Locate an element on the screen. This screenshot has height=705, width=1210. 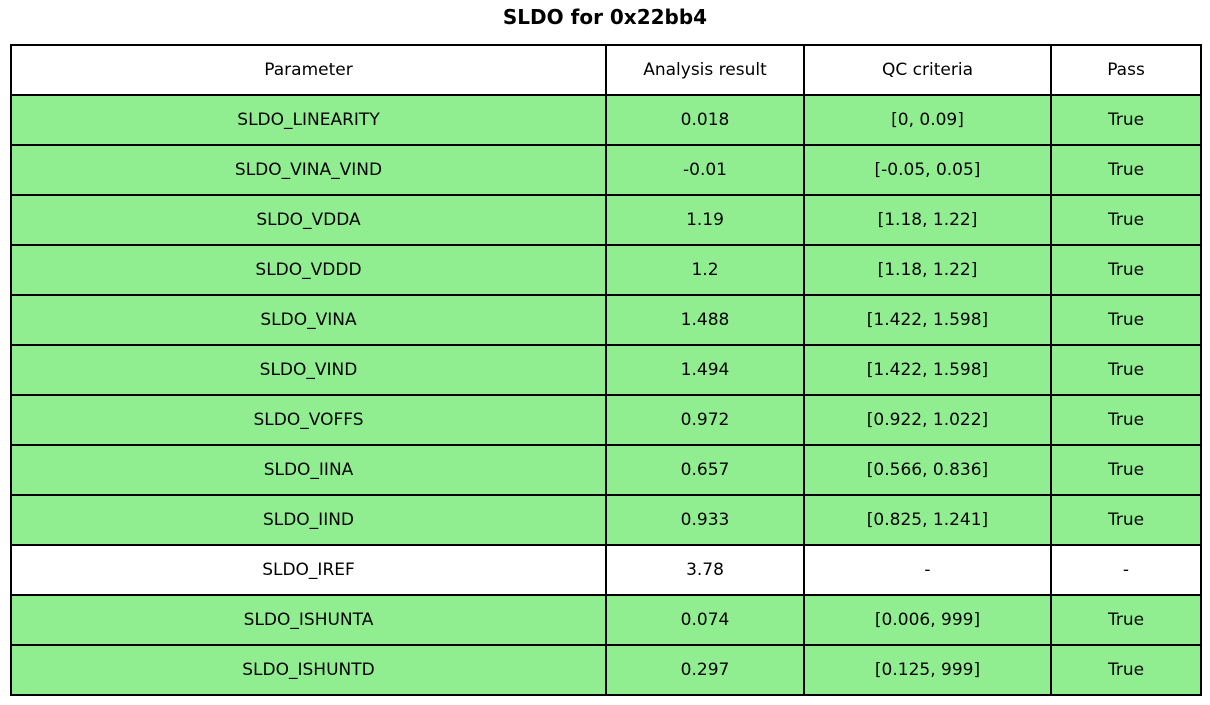
parameter-cell: SLDO_LINEARITY is located at coordinates (308, 120).